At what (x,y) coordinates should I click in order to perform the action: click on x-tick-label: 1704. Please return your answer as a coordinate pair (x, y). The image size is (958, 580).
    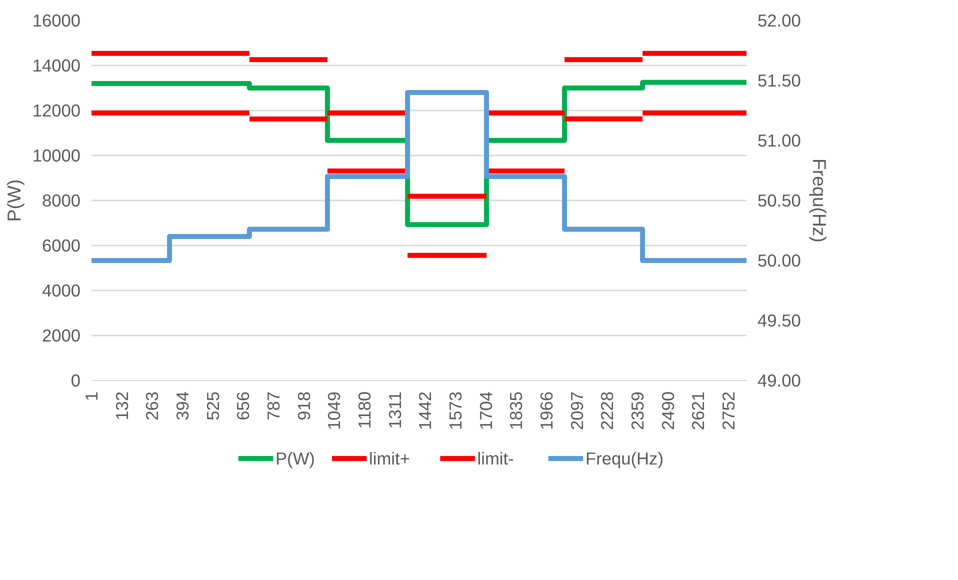
    Looking at the image, I should click on (486, 410).